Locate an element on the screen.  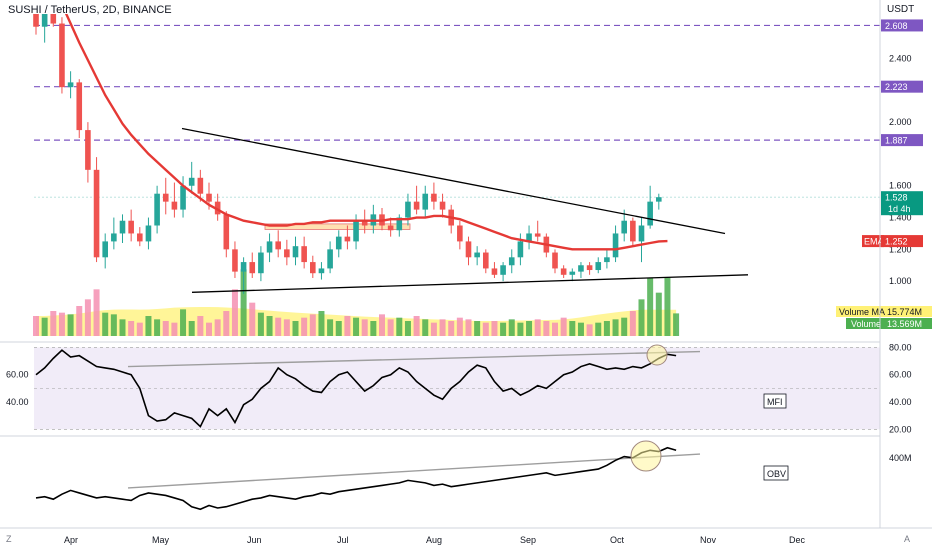
time-tick-label: Jun is located at coordinates (254, 540).